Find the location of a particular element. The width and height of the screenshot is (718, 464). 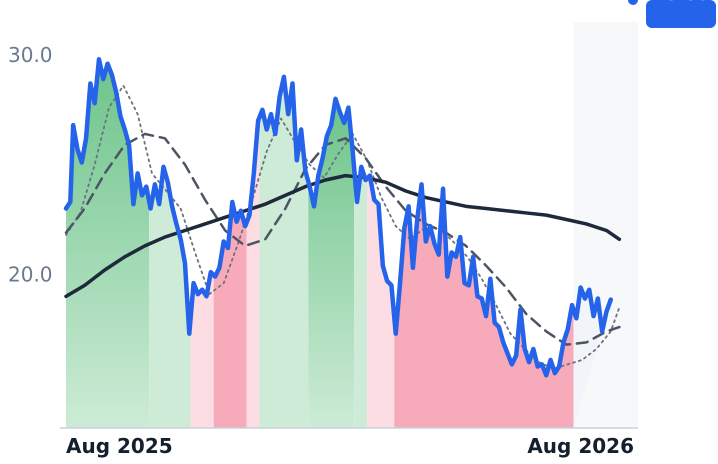

y-tick-label: 20.0 is located at coordinates (30, 274).